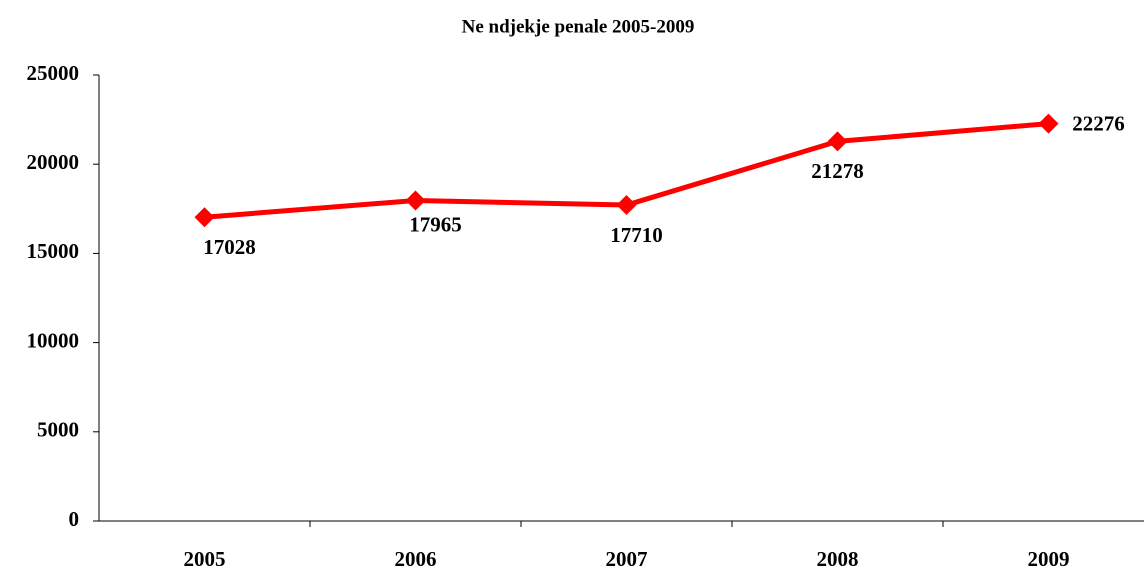 This screenshot has width=1144, height=571. Describe the element at coordinates (53, 251) in the screenshot. I see `y-tick-label: 15000` at that location.